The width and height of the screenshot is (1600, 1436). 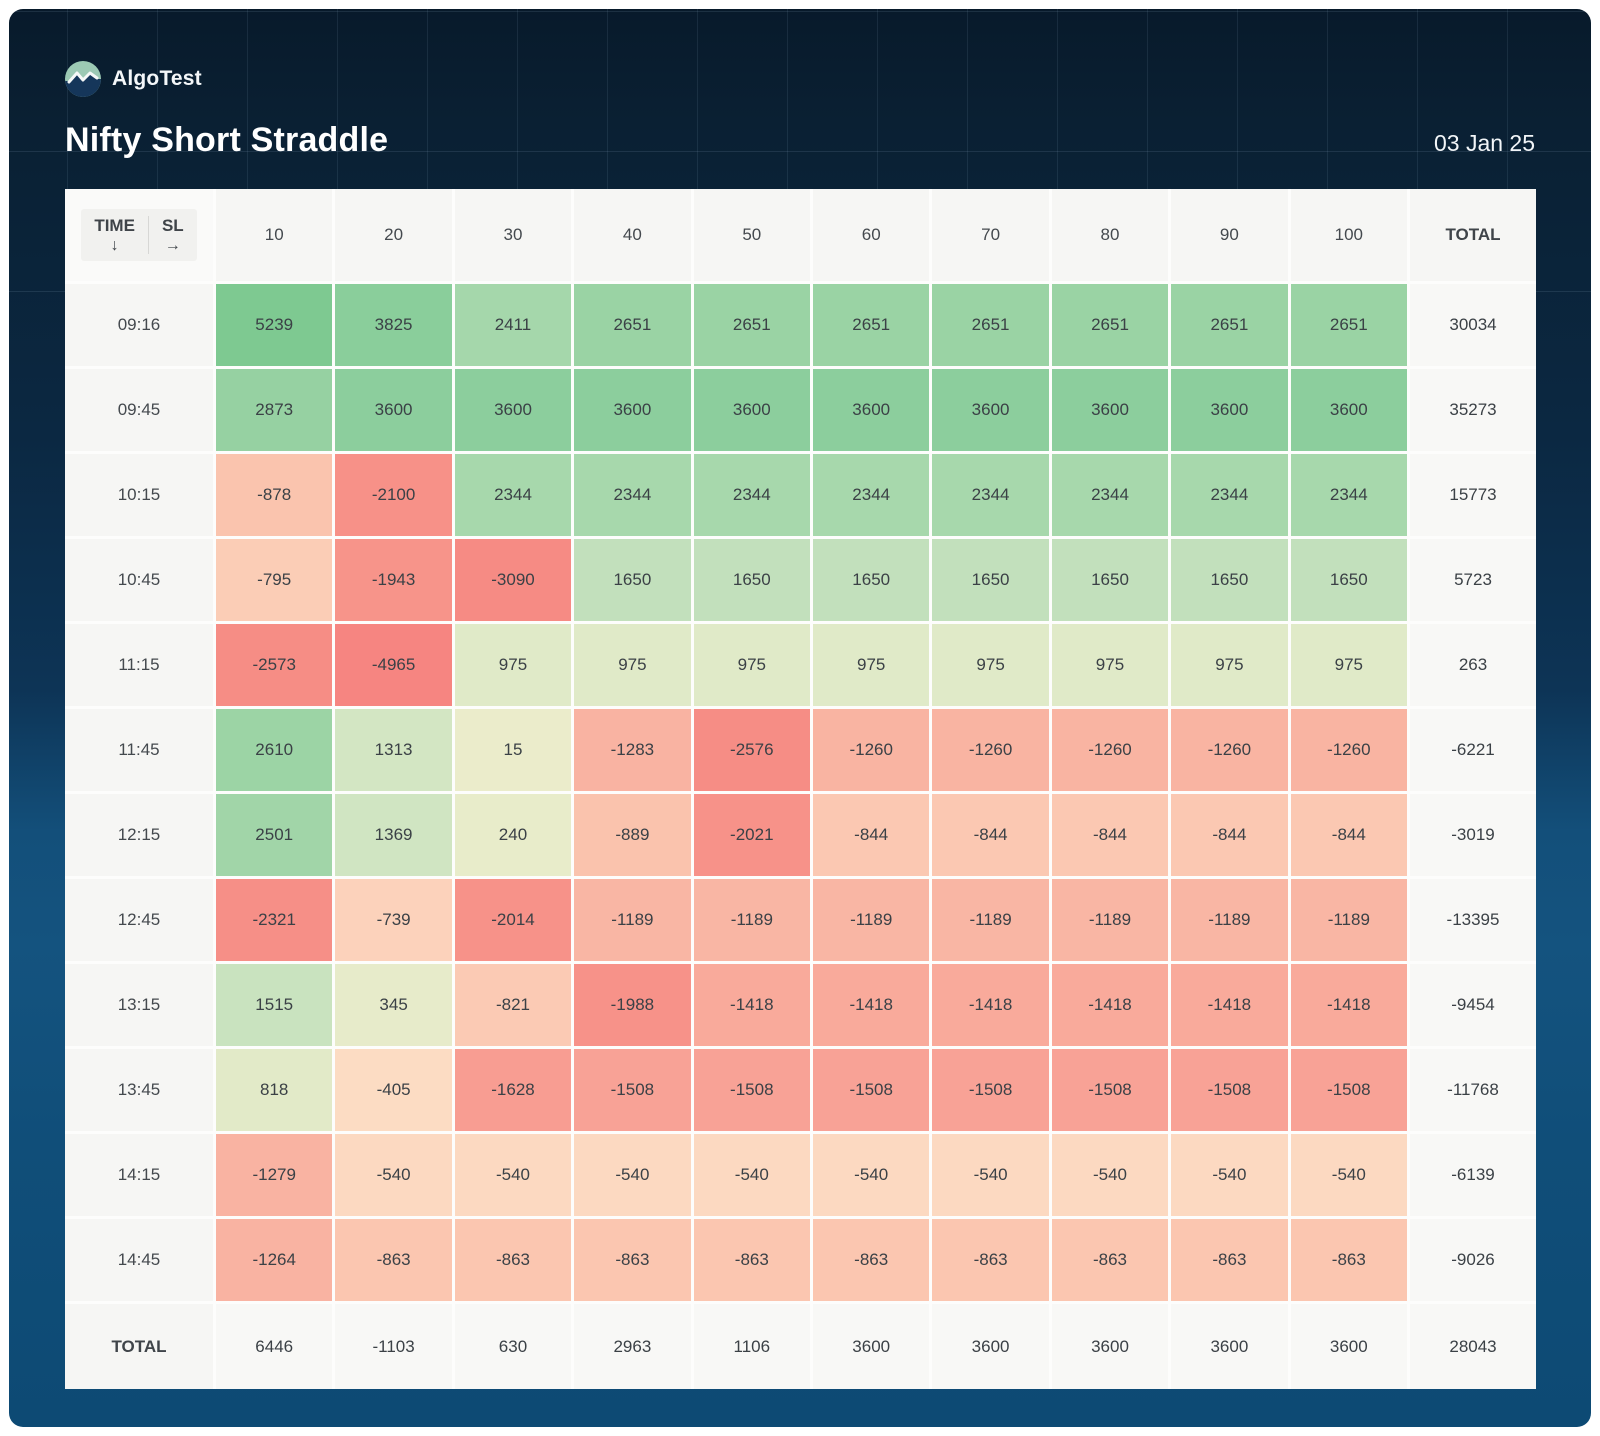 I want to click on row-total: -6221, so click(x=1473, y=750).